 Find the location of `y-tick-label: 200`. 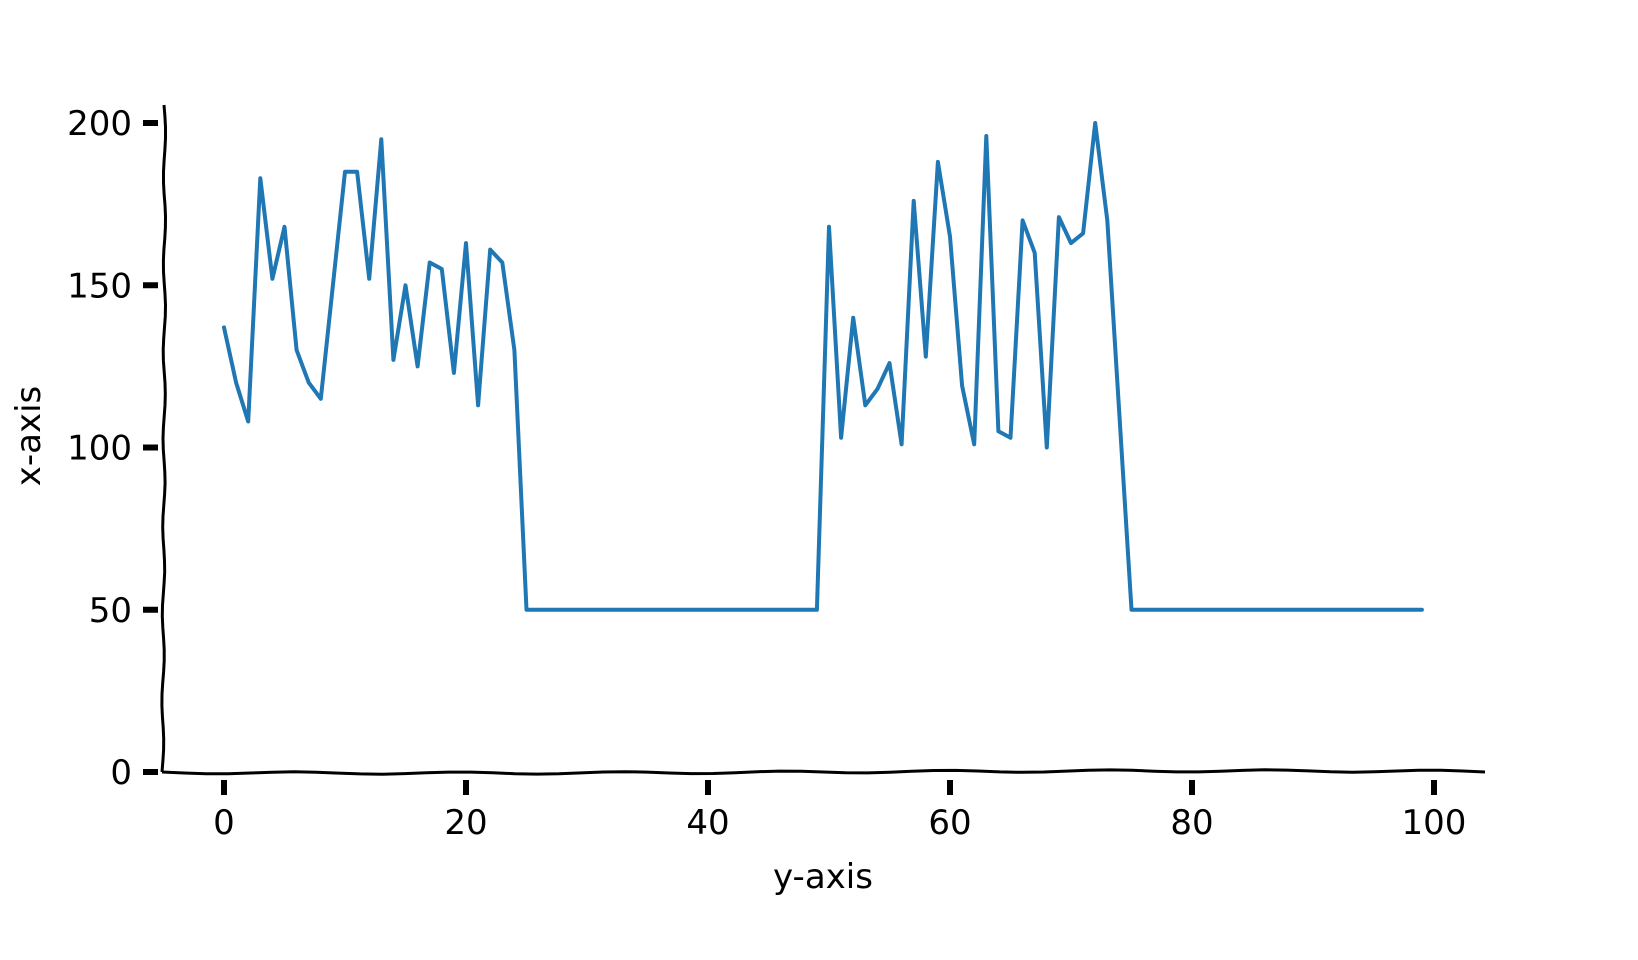

y-tick-label: 200 is located at coordinates (99, 124).